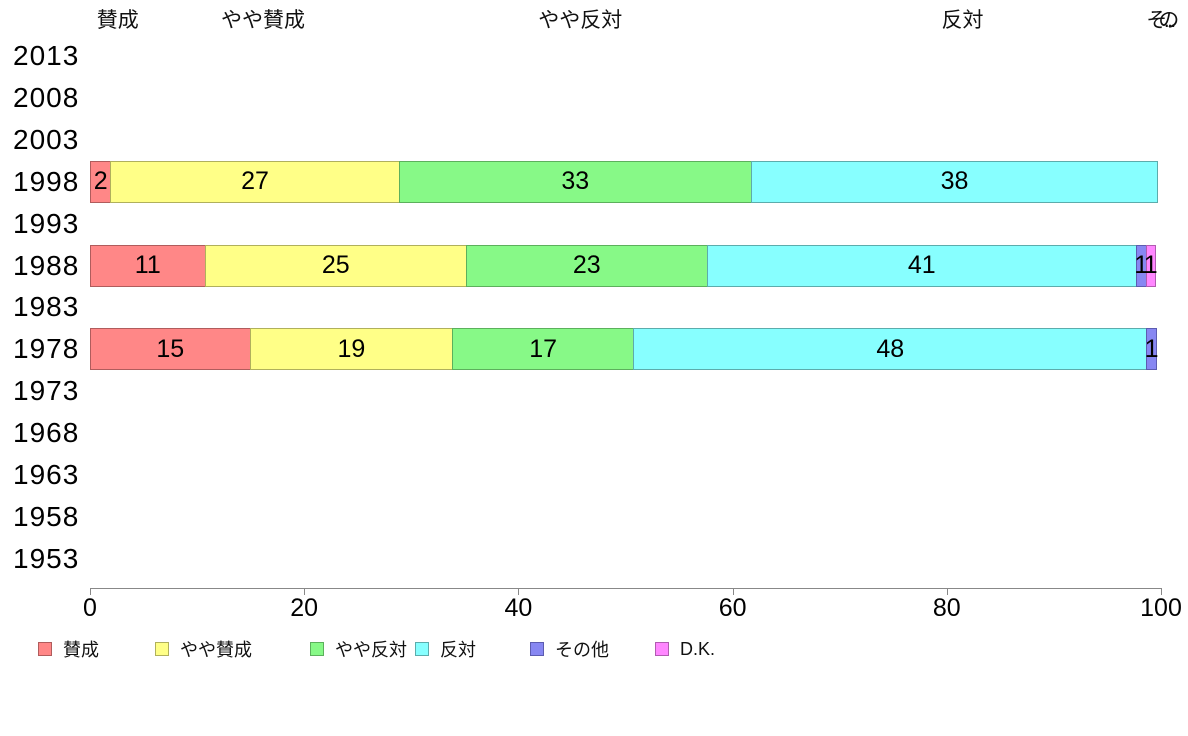  I want to click on year-row: 1978, so click(594, 349).